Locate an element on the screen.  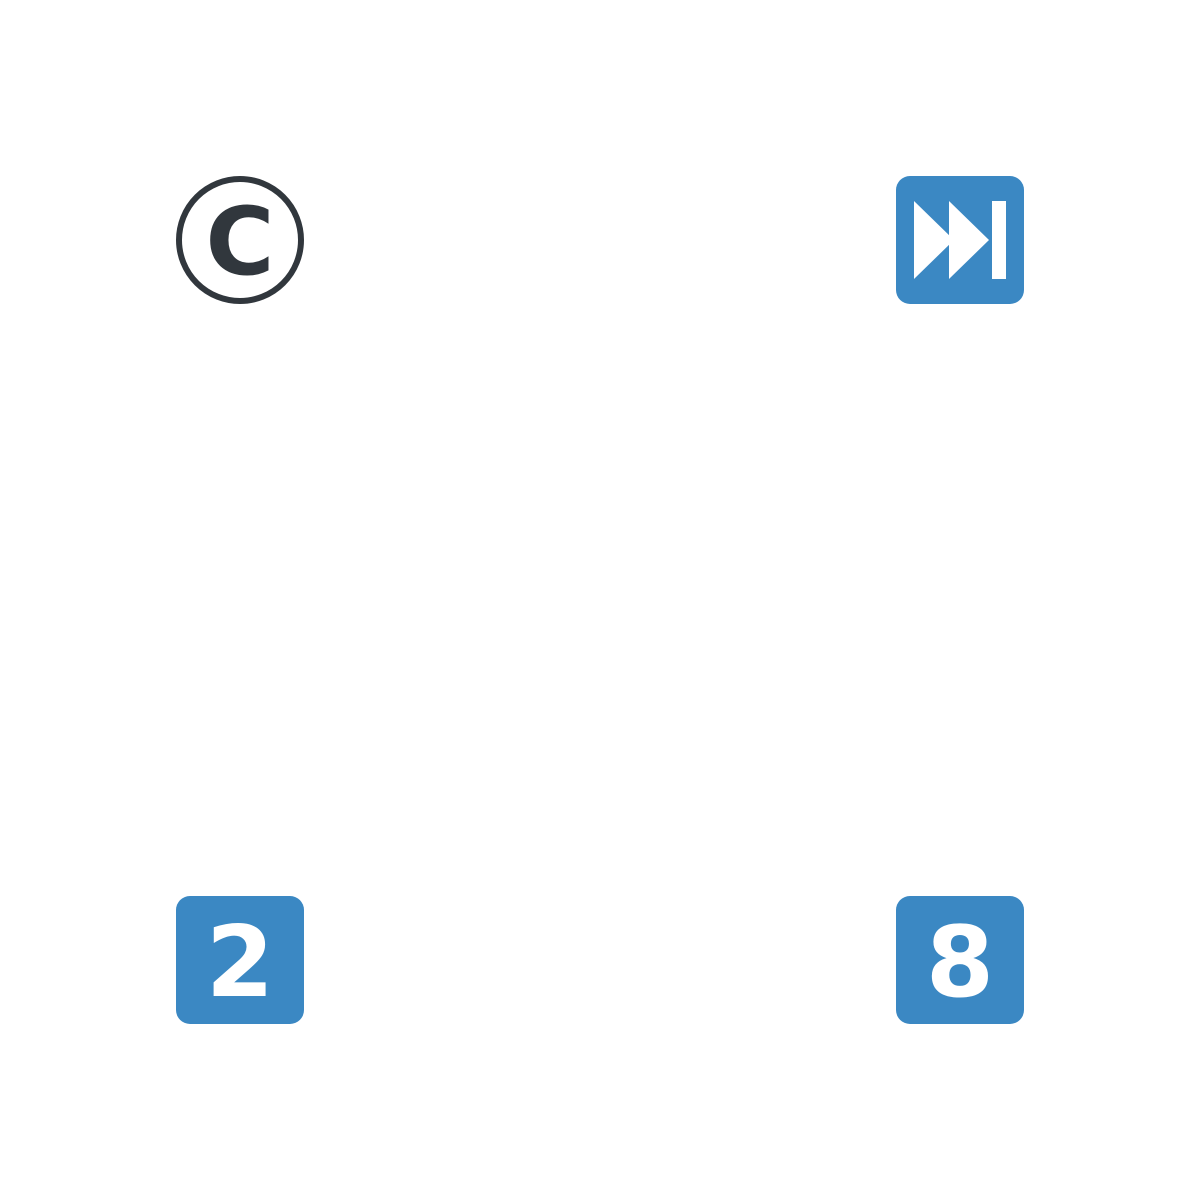
keycap-8-icon: 8 is located at coordinates (960, 960).